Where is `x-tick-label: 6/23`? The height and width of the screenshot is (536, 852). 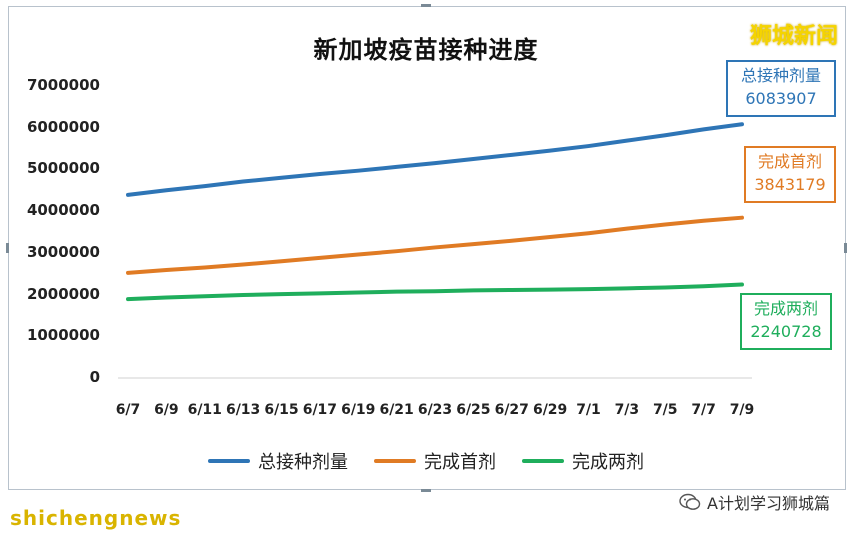
x-tick-label: 6/23 is located at coordinates (435, 410).